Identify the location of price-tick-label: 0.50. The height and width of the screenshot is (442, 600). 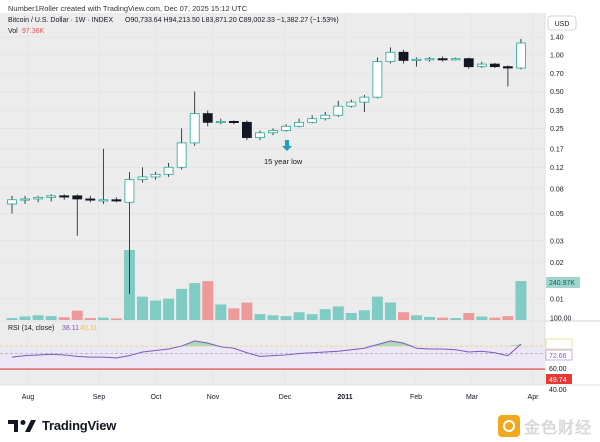
(557, 92).